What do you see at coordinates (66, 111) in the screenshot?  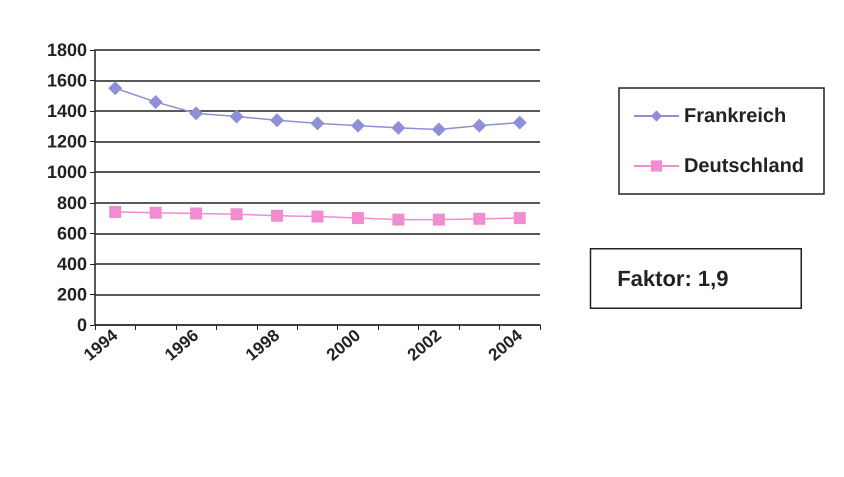 I see `y-tick-label: 1400` at bounding box center [66, 111].